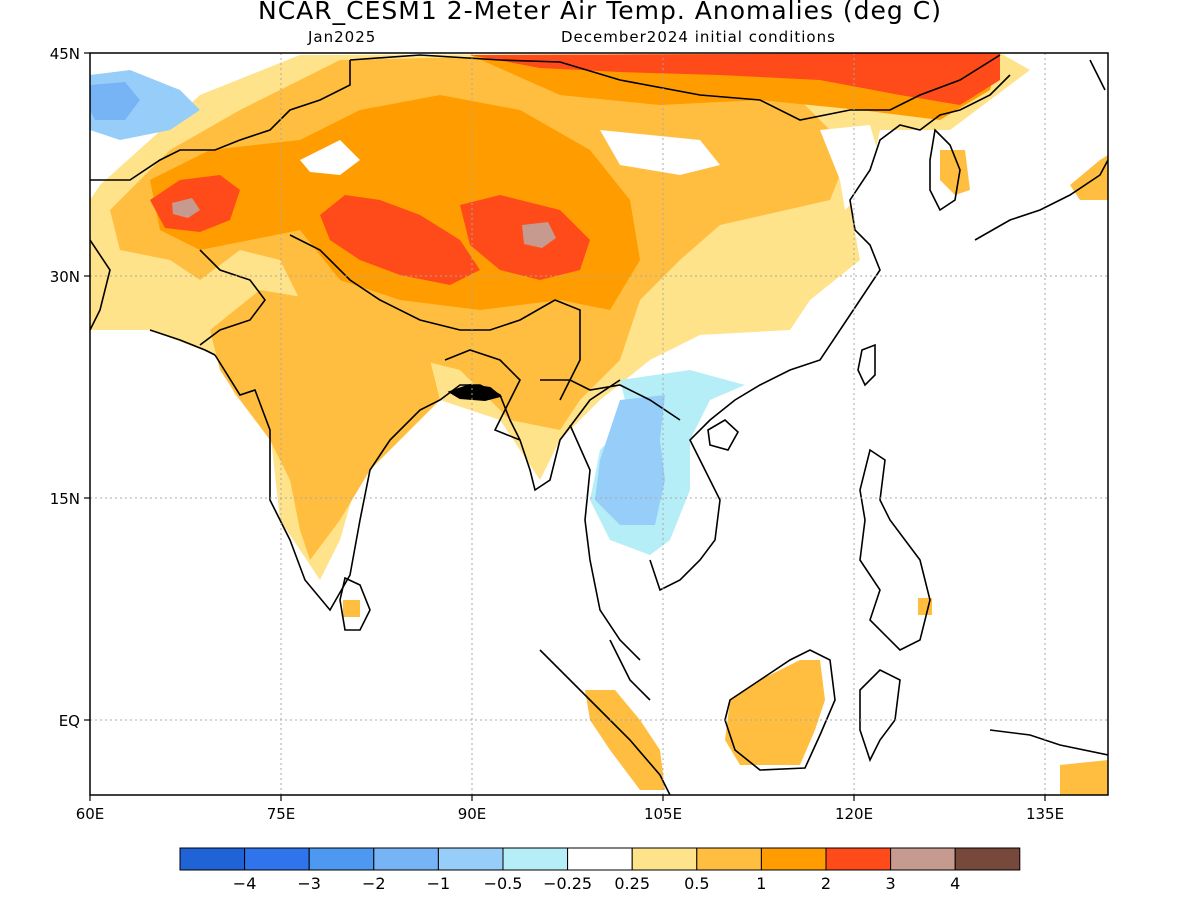 The height and width of the screenshot is (900, 1200). I want to click on colorbar-label: −2, so click(374, 883).